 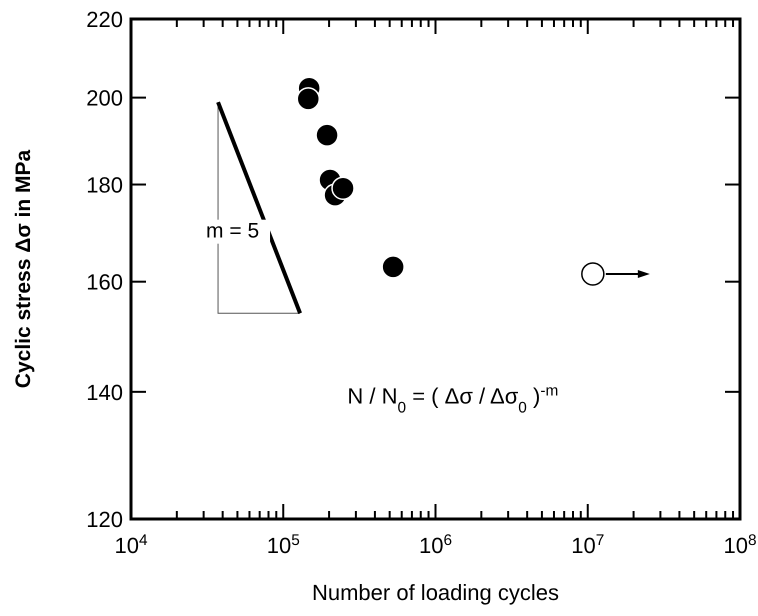 What do you see at coordinates (104, 519) in the screenshot?
I see `y-tick-label: 120` at bounding box center [104, 519].